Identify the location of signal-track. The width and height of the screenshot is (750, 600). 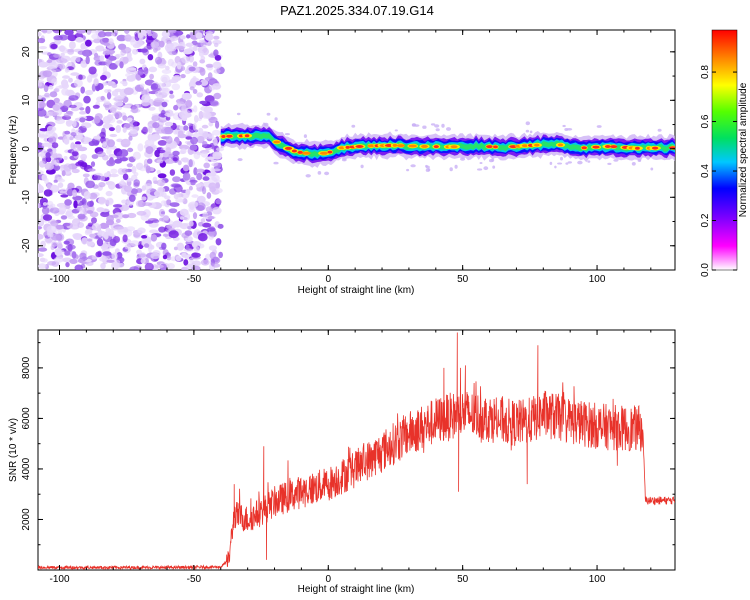
(447, 145).